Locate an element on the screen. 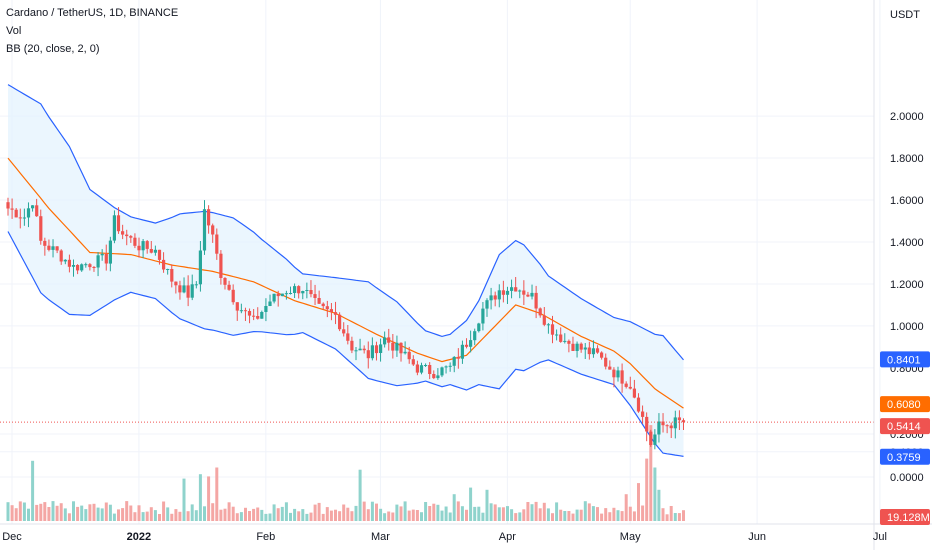 The image size is (932, 550). y-tick-label: 2.0000 is located at coordinates (907, 117).